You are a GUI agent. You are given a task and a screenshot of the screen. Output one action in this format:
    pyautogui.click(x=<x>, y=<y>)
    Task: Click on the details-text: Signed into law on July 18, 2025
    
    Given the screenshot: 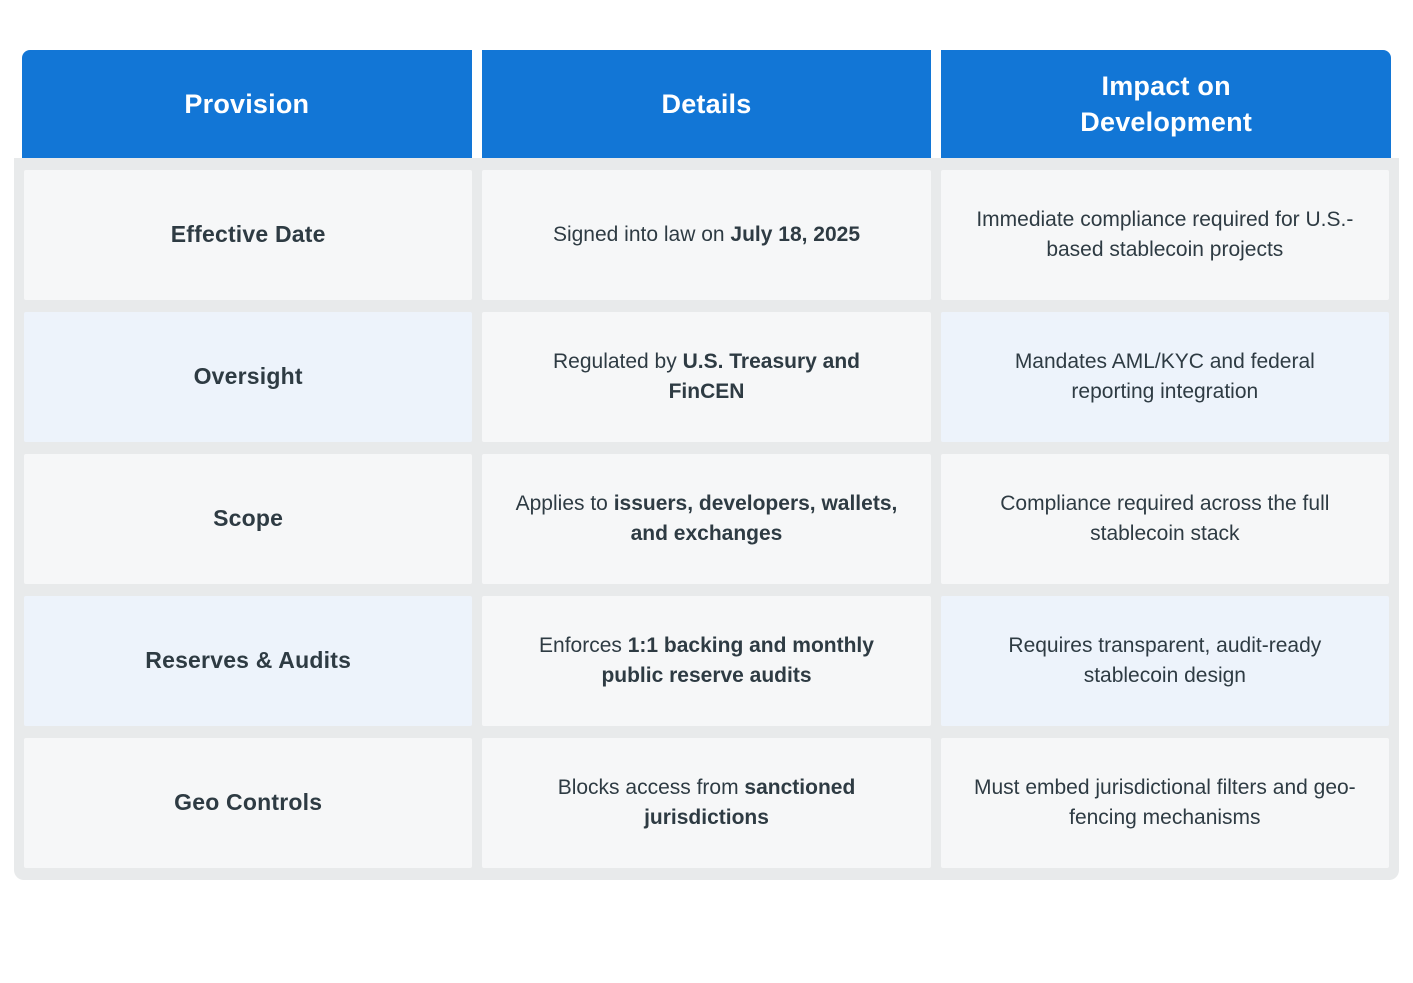 What is the action you would take?
    pyautogui.click(x=706, y=235)
    